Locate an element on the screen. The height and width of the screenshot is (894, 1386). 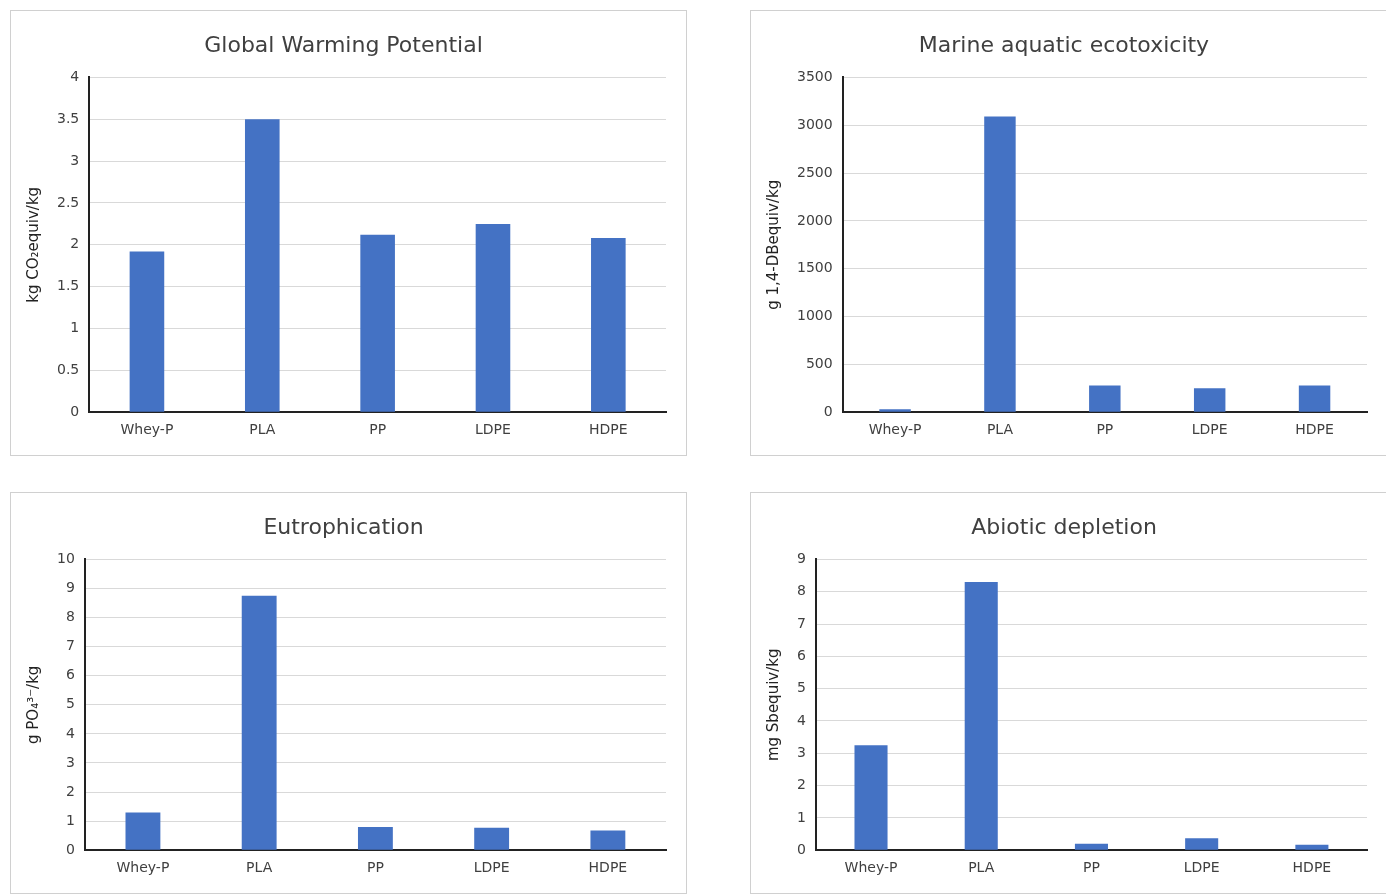
y-tick-label: 3.5 is located at coordinates (68, 117).